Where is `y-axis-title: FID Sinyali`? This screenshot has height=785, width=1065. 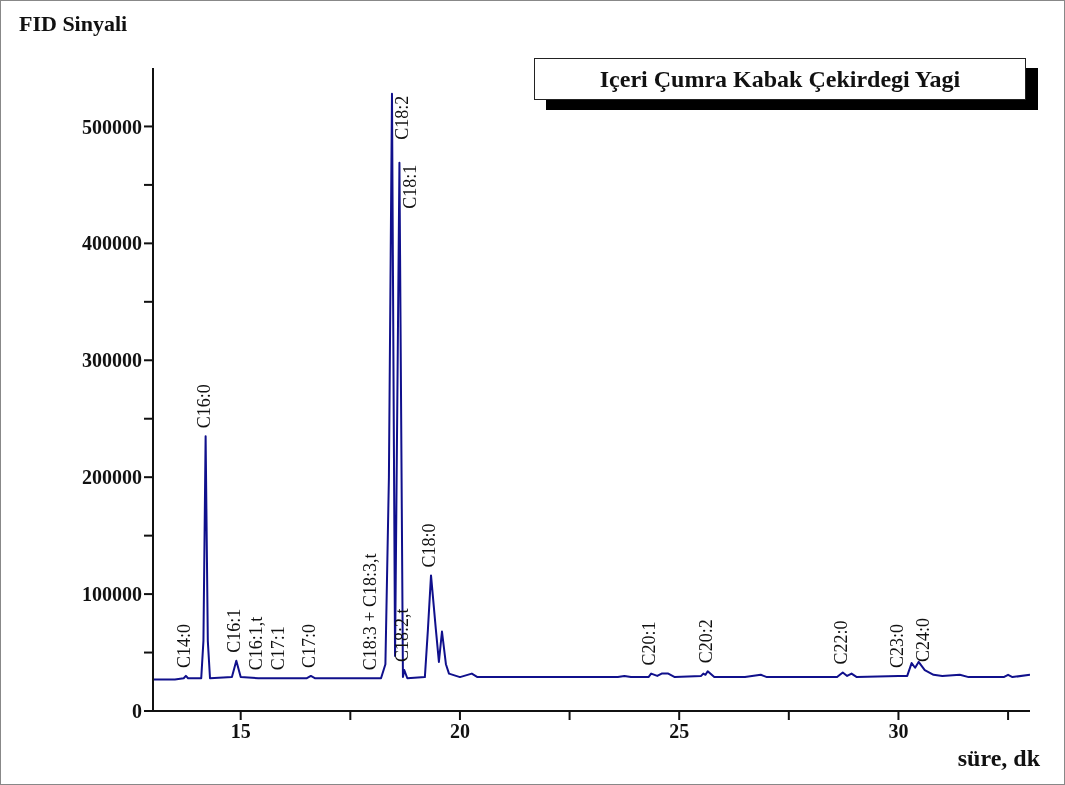 y-axis-title: FID Sinyali is located at coordinates (73, 24).